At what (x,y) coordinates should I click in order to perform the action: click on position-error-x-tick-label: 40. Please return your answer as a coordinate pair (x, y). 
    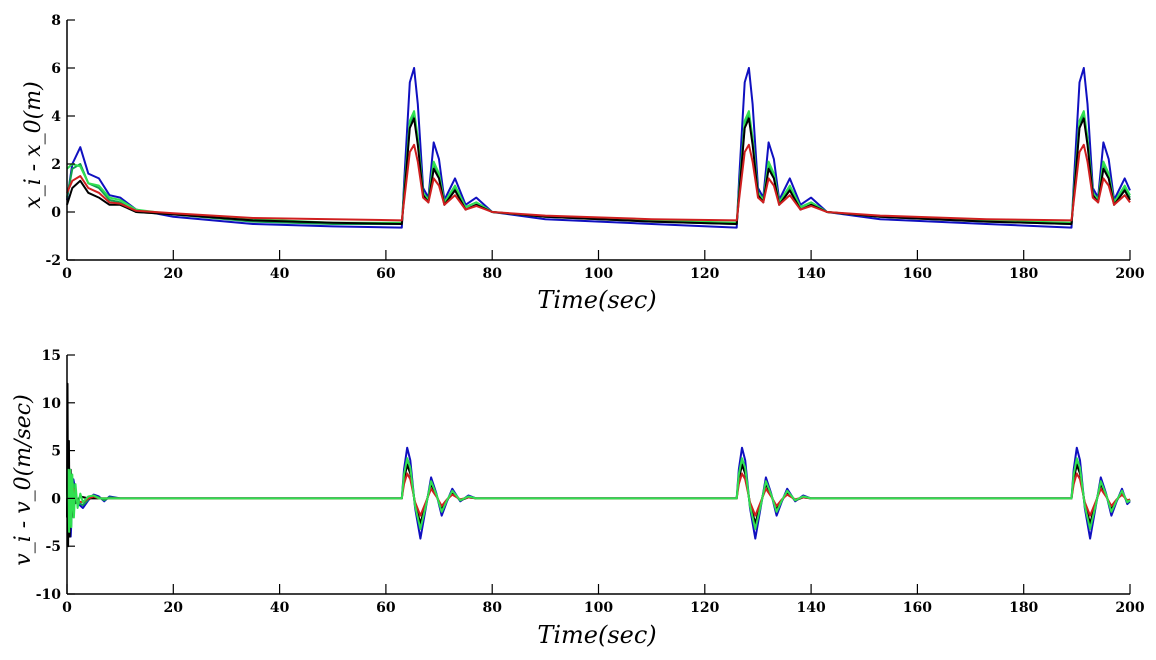
    Looking at the image, I should click on (280, 274).